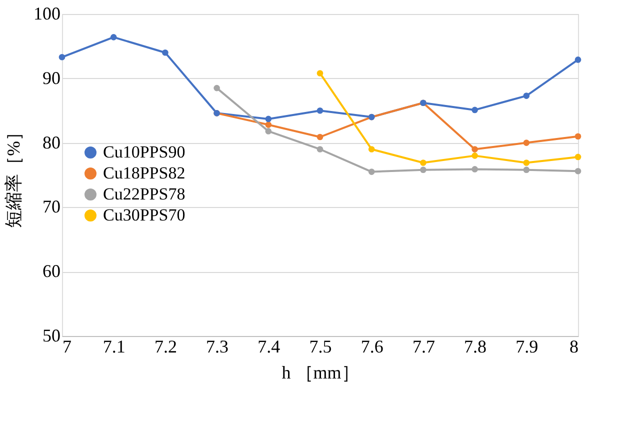 The image size is (632, 421). What do you see at coordinates (51, 206) in the screenshot?
I see `y-tick-label: 70` at bounding box center [51, 206].